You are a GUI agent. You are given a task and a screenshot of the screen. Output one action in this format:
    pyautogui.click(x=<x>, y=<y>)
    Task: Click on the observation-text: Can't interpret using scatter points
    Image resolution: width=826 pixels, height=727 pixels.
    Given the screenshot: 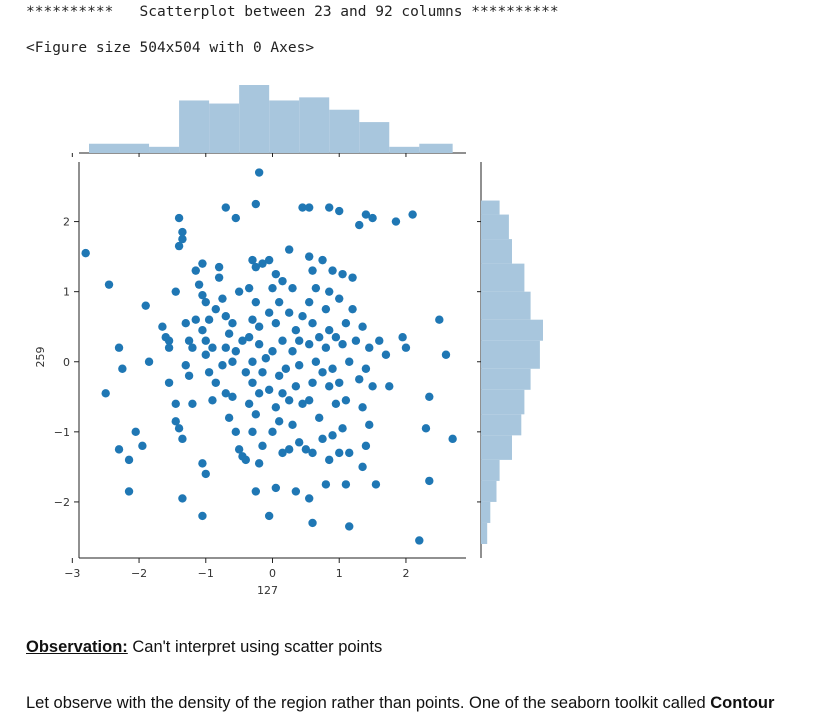 What is the action you would take?
    pyautogui.click(x=255, y=647)
    